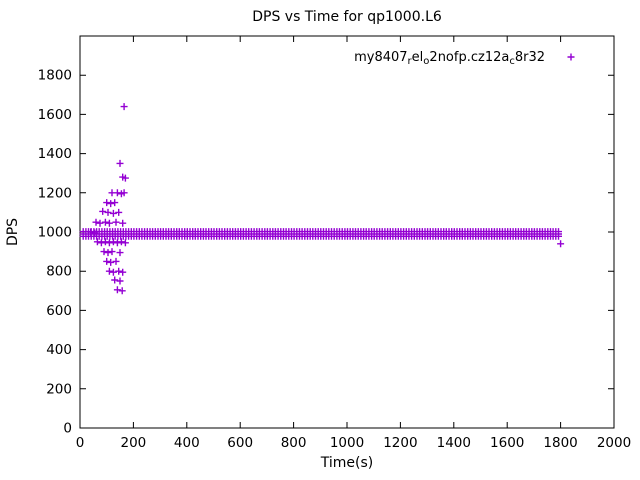  Describe the element at coordinates (55, 233) in the screenshot. I see `y-tick-label: 1000` at that location.